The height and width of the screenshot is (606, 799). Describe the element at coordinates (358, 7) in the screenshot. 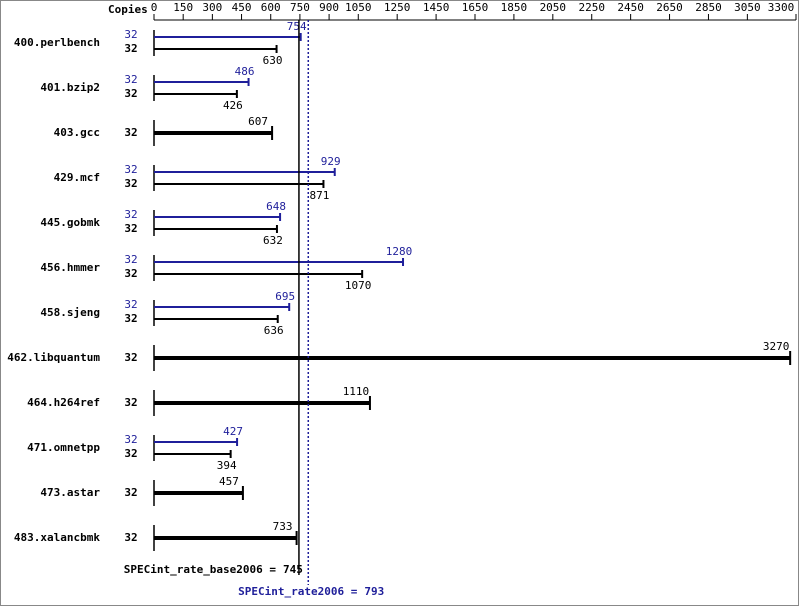

I see `x-tick-label: 1050` at that location.